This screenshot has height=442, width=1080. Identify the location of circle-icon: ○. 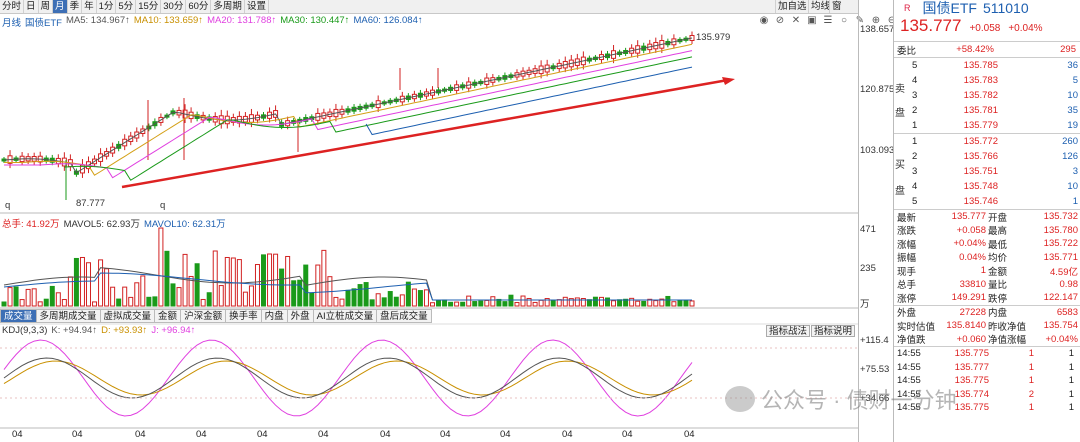
(844, 20).